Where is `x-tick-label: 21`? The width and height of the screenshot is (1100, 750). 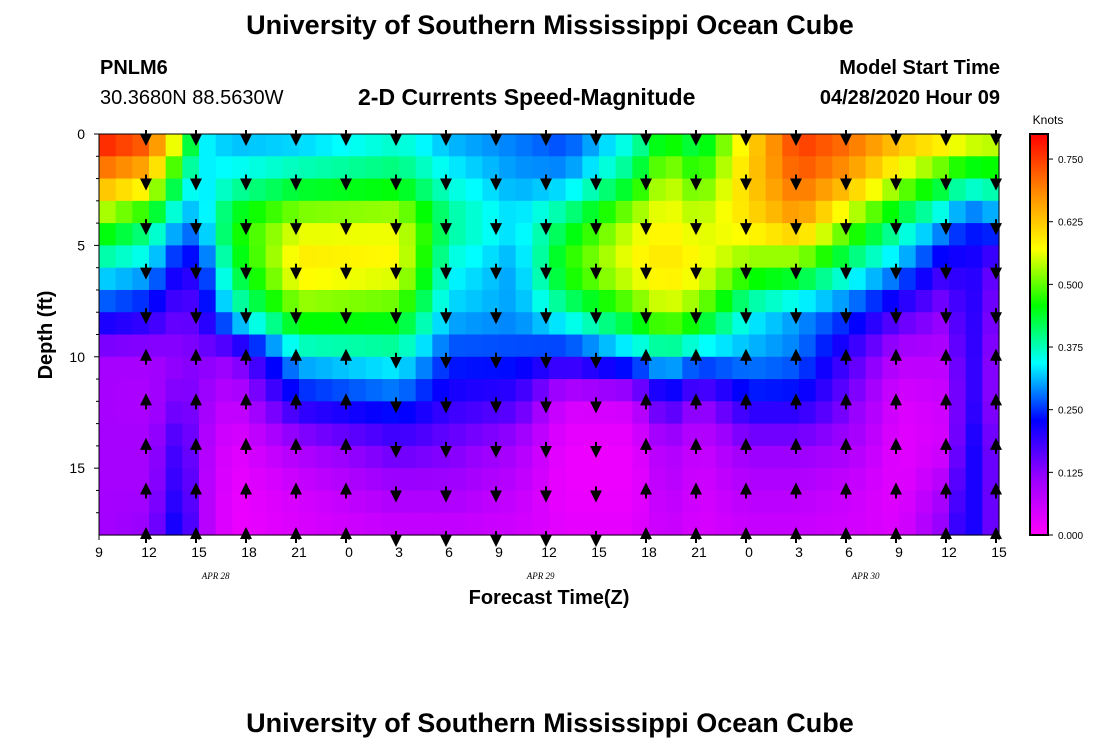
x-tick-label: 21 is located at coordinates (299, 552).